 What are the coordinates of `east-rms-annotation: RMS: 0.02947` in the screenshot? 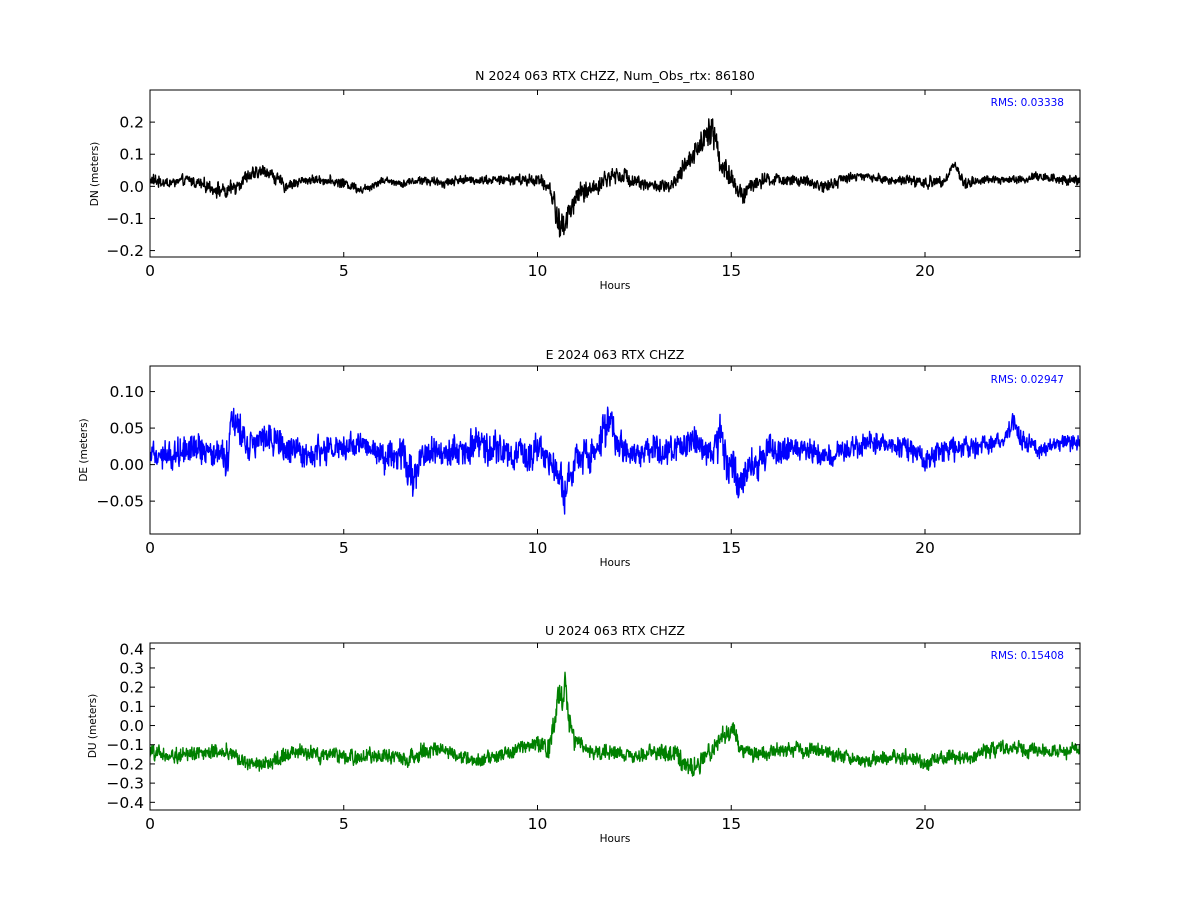 It's located at (1027, 380).